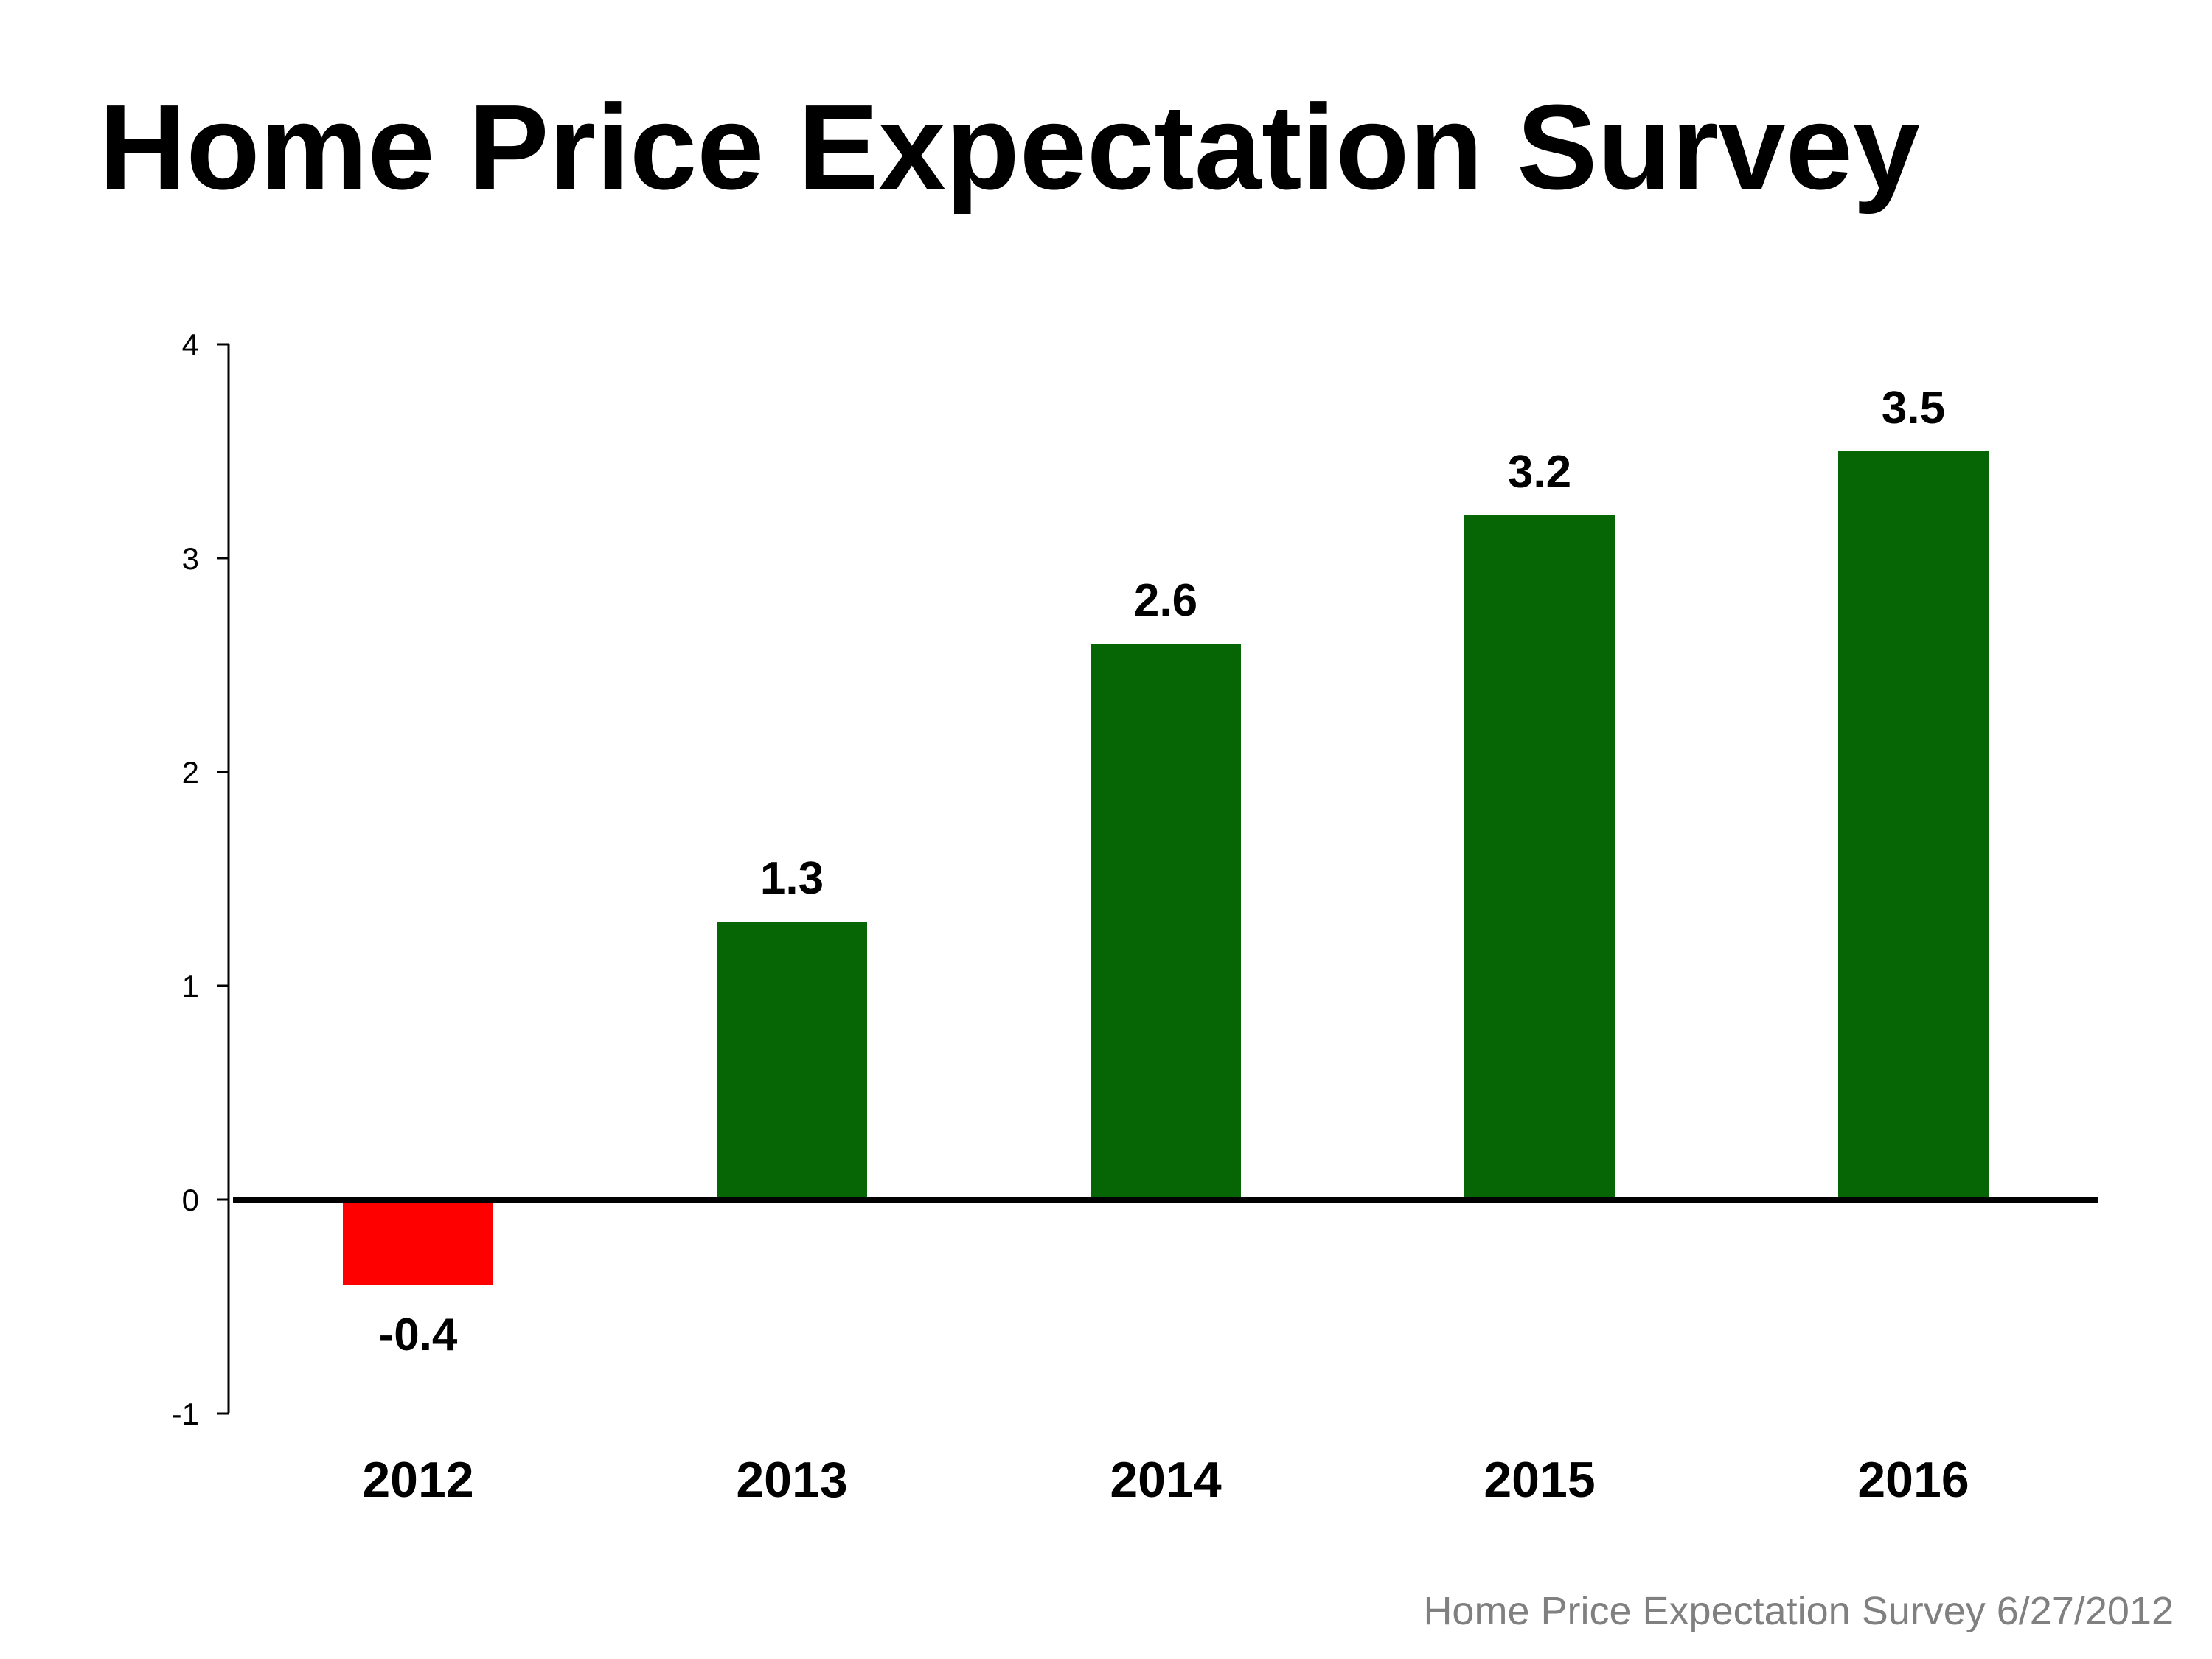 This screenshot has width=2212, height=1659. I want to click on bar-2016, so click(1913, 825).